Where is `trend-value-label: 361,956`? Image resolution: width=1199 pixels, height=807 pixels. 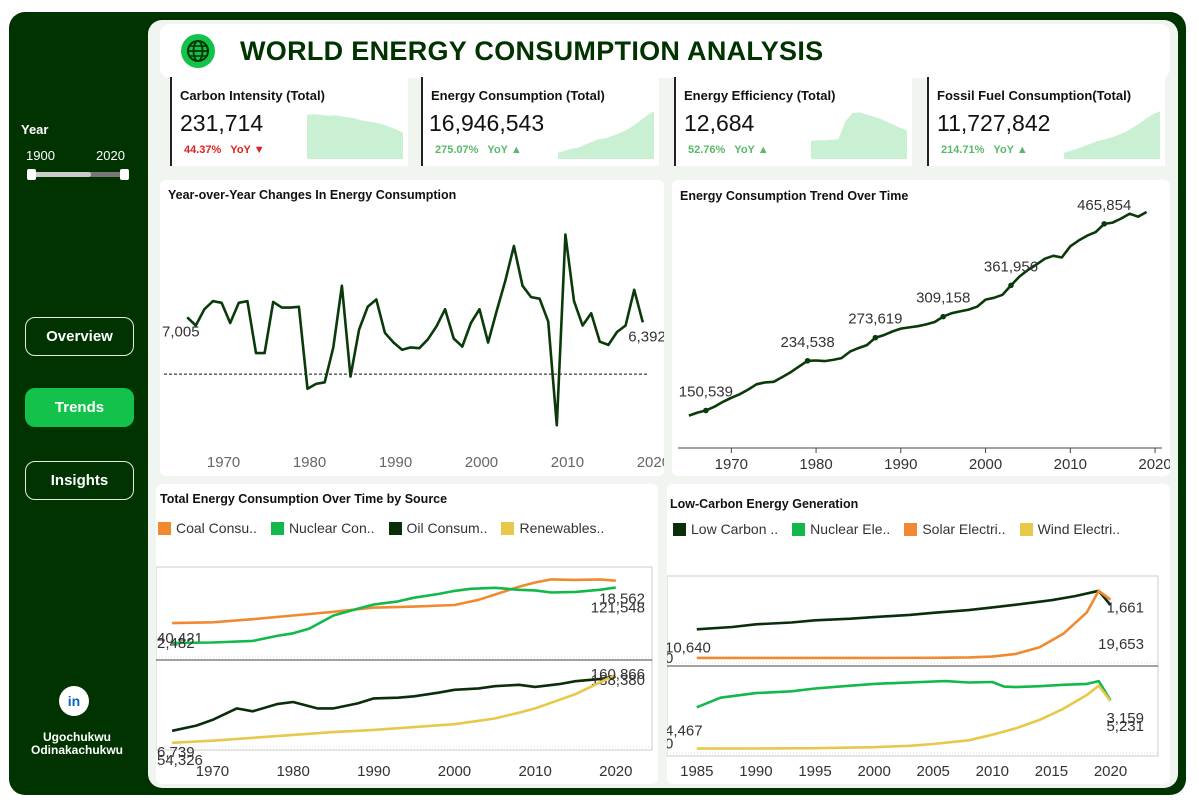 trend-value-label: 361,956 is located at coordinates (1011, 266).